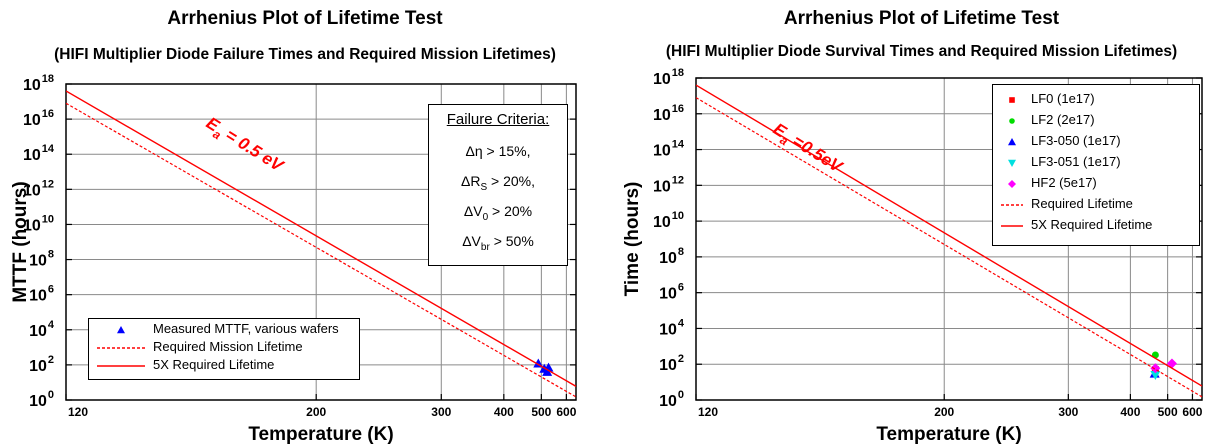 This screenshot has height=446, width=1231. I want to click on legend-entry: Measured MTTF, various wafers, so click(217, 329).